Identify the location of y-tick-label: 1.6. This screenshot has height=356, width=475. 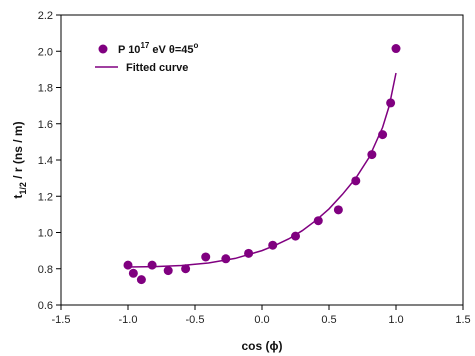
(45, 125).